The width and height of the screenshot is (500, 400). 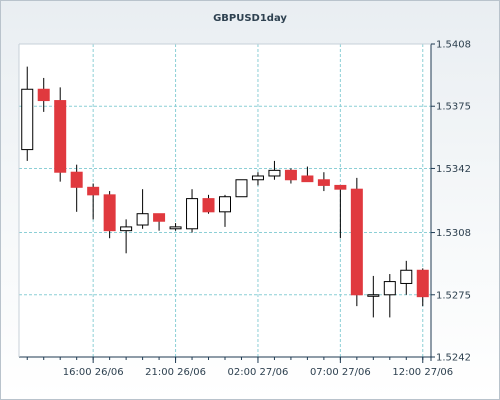 I want to click on x-tick-label: 16:00 26/06, so click(x=93, y=372).